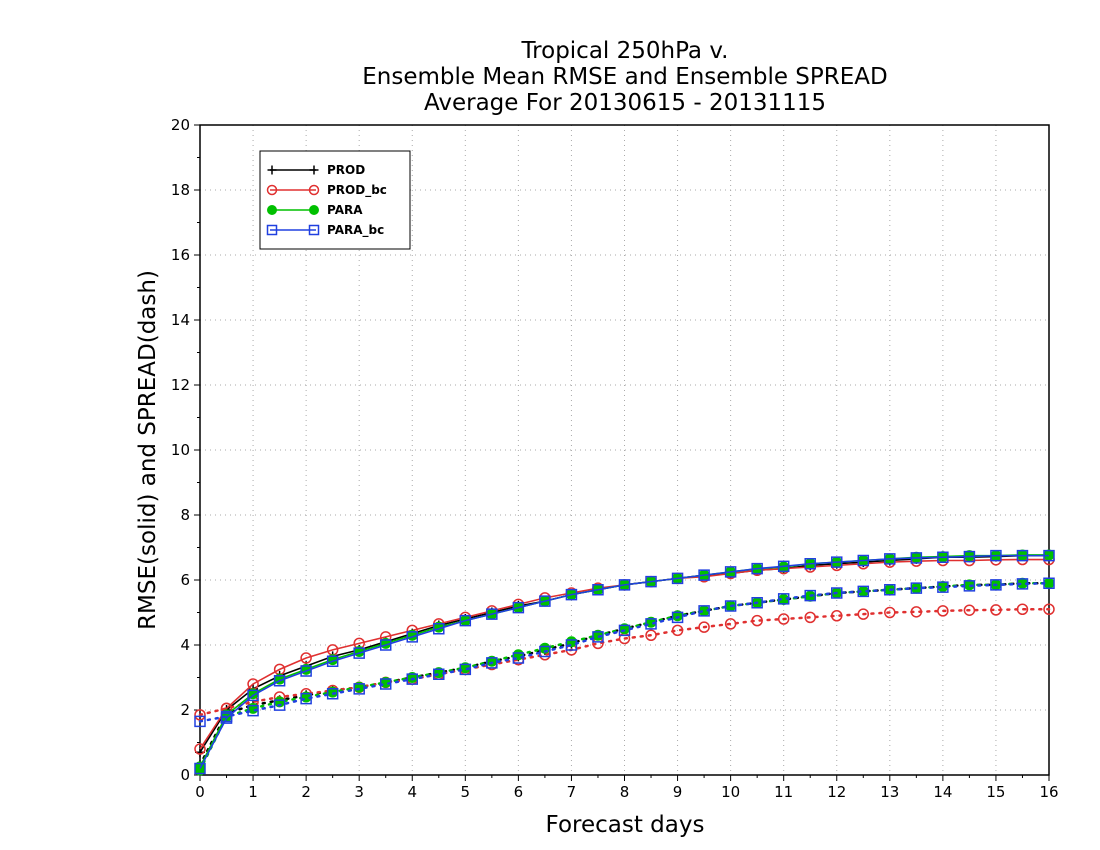  Describe the element at coordinates (185, 645) in the screenshot. I see `y-tick-label: 4` at that location.